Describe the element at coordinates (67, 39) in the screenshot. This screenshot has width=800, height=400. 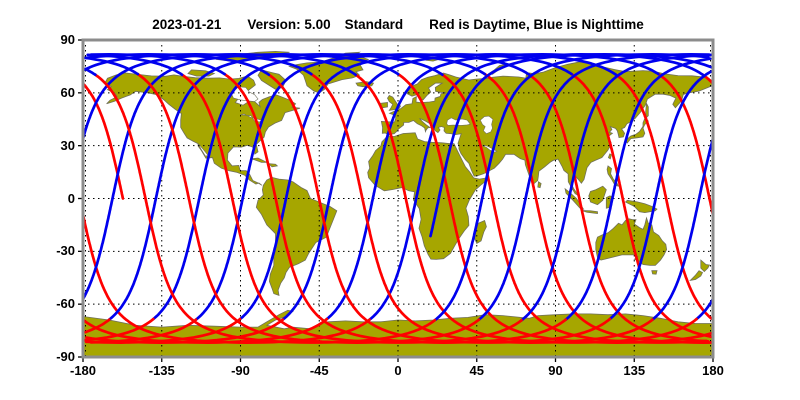
I see `y-axis-tick-label: 90` at that location.